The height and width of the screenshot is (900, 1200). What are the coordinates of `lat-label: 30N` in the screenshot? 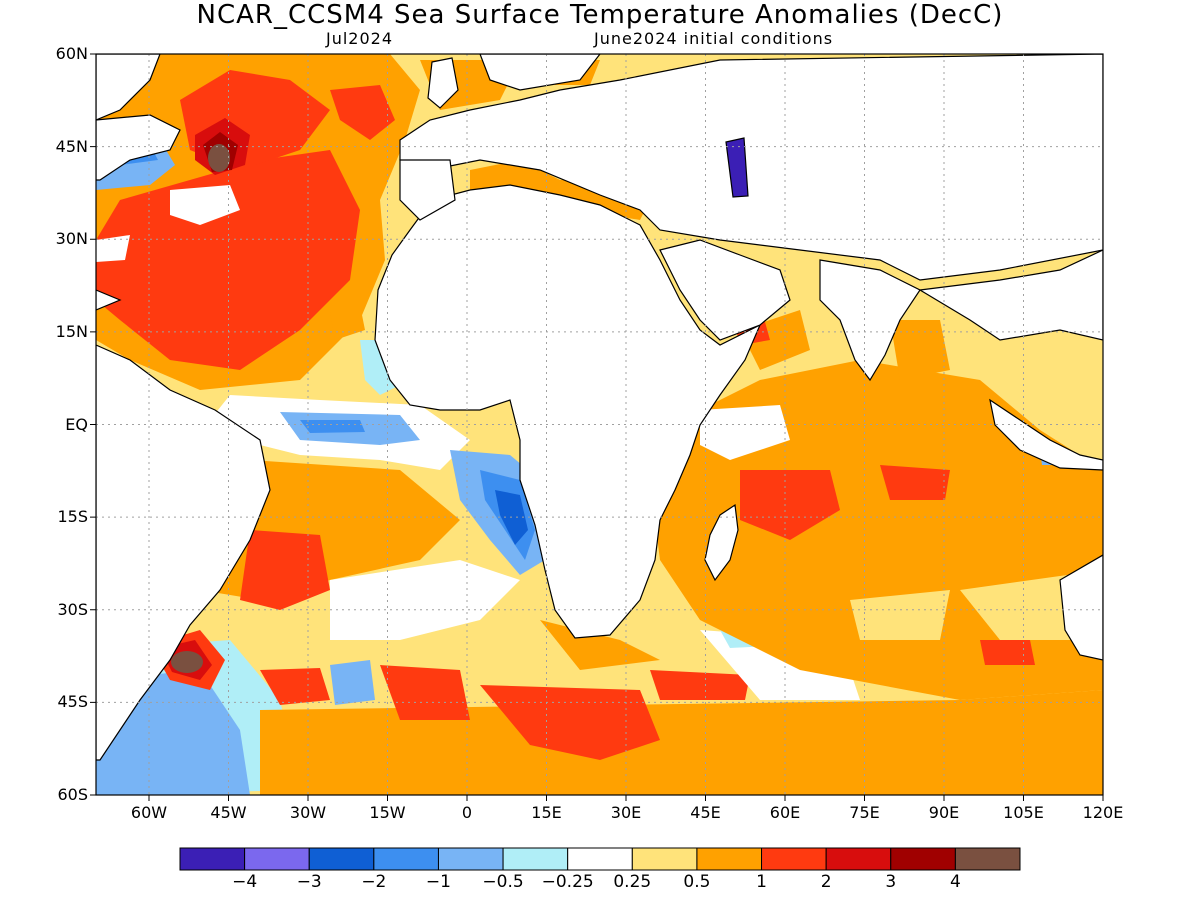 It's located at (71, 239).